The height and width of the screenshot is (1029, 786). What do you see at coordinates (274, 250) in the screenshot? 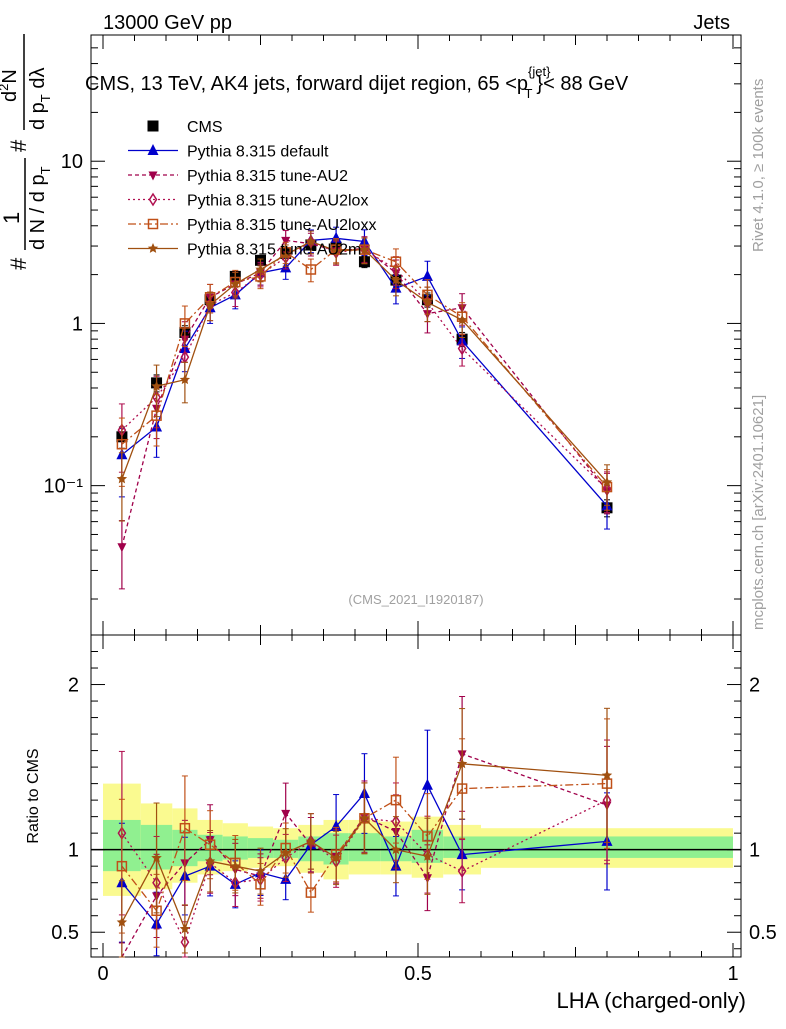
I see `legend-label-au2m: Pythia 8.315 tune-AU2m` at bounding box center [274, 250].